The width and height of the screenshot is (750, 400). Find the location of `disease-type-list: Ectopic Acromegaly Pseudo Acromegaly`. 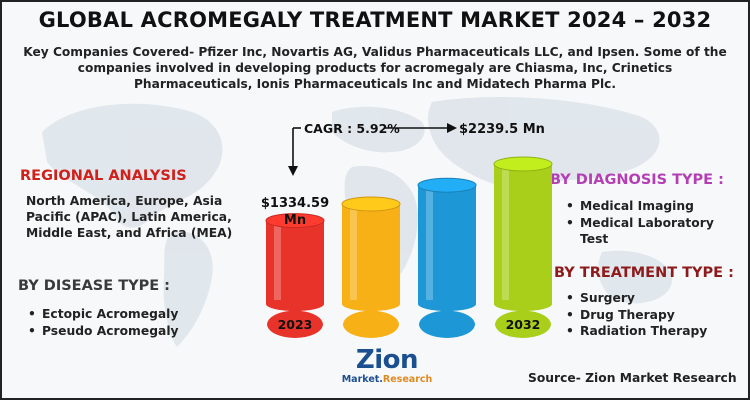

disease-type-list: Ectopic Acromegaly Pseudo Acromegaly is located at coordinates (129, 322).